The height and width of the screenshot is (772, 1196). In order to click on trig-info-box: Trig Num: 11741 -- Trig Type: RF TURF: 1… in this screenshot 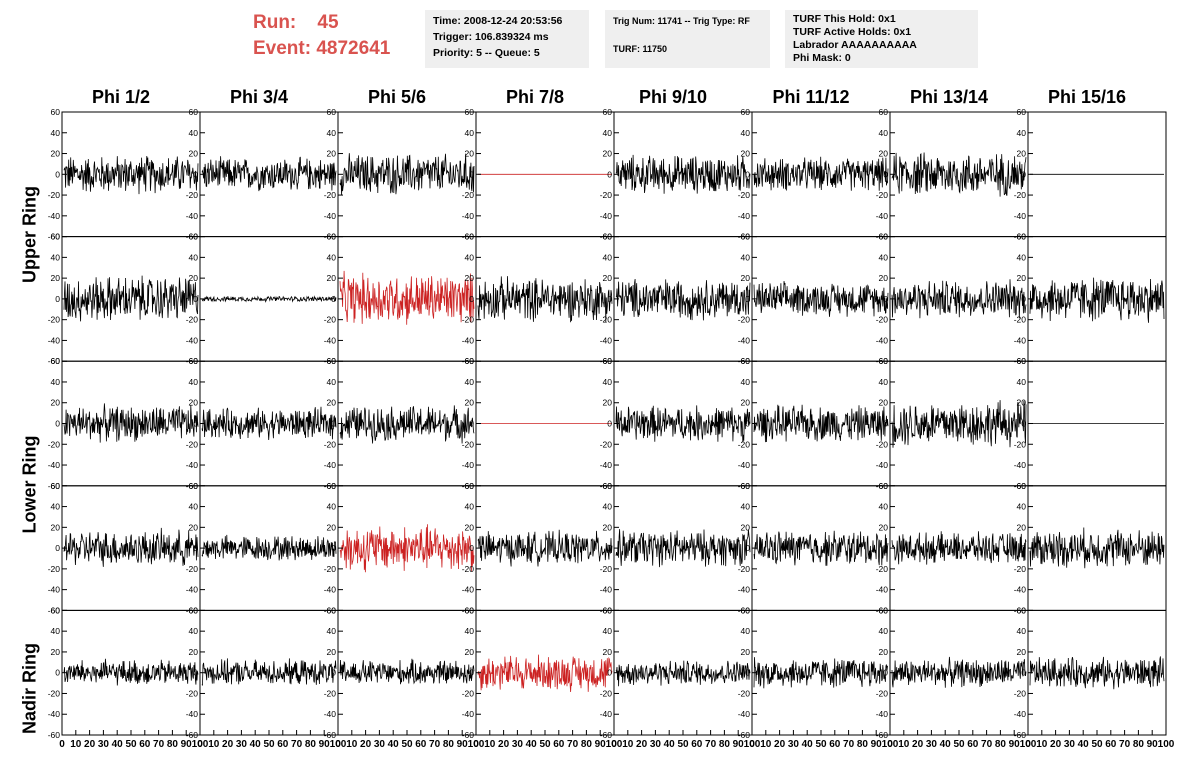, I will do `click(687, 39)`.